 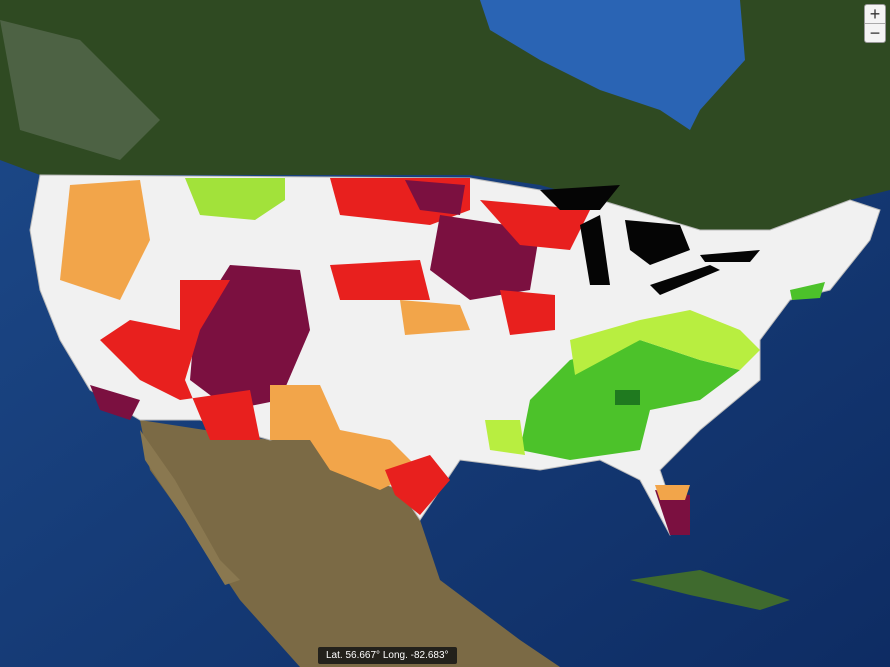 I want to click on region-green-ny, so click(x=807, y=291).